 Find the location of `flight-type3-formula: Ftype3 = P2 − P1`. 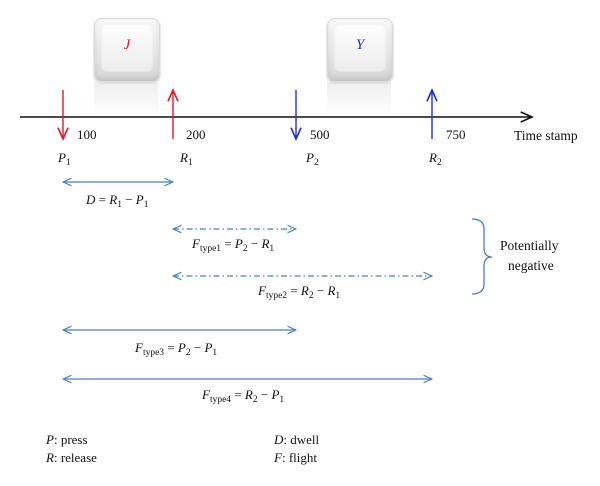

flight-type3-formula: Ftype3 = P2 − P1 is located at coordinates (176, 349).